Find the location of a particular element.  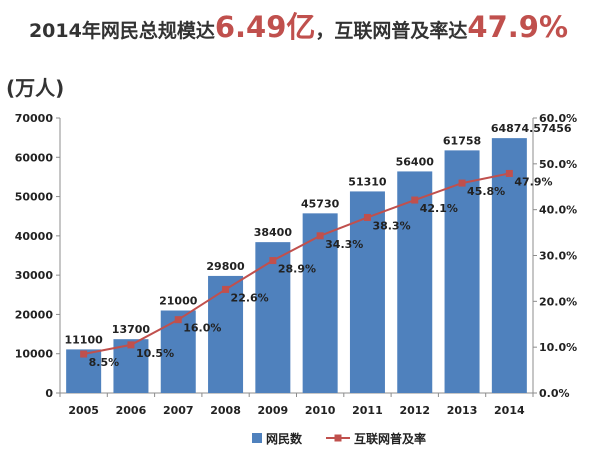

bar-2013 is located at coordinates (462, 271).